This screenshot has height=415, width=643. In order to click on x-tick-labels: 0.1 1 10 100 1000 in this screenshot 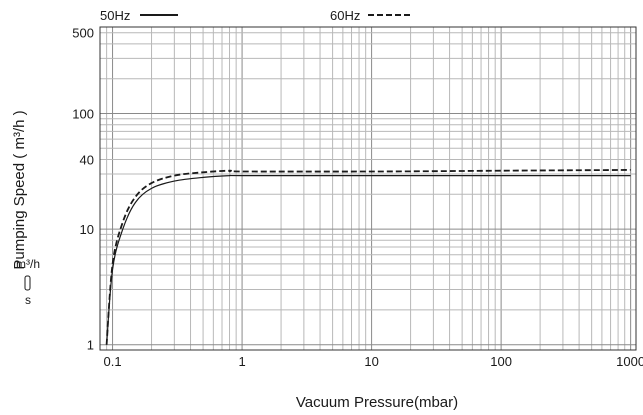, I will do `click(373, 361)`.